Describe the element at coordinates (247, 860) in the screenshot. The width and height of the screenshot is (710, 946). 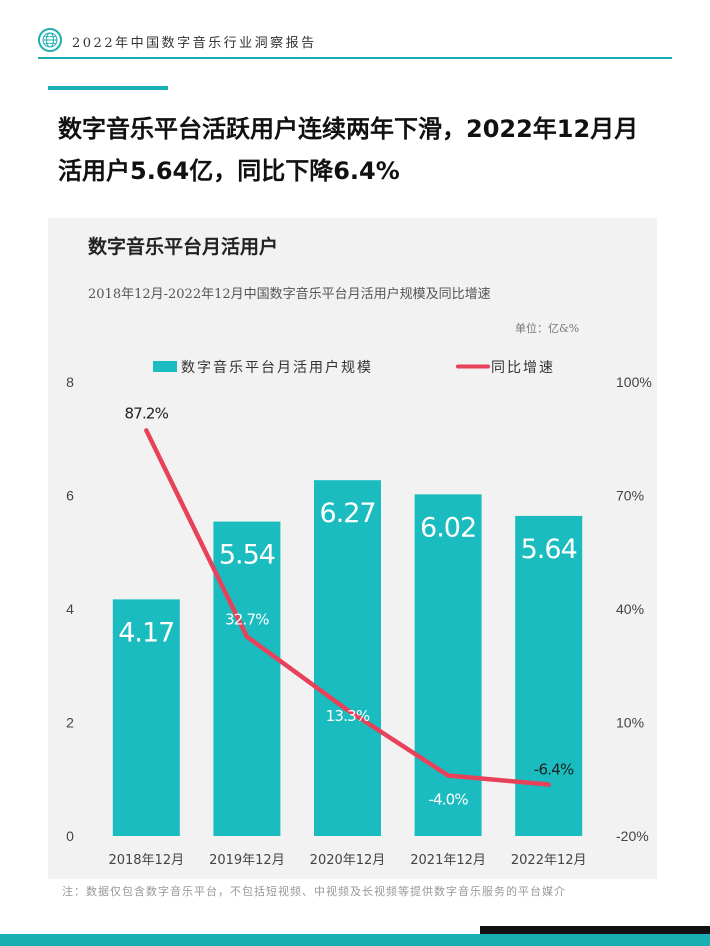
I see `x-tick-label: 2019年12月` at that location.